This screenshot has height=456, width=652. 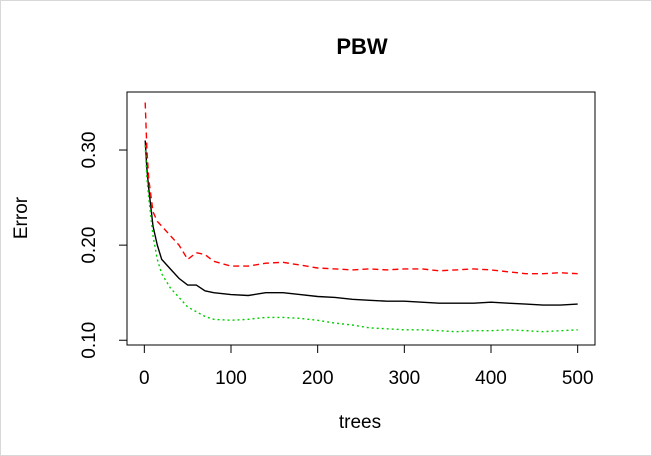 I want to click on y-axis-label: Error, so click(x=21, y=217).